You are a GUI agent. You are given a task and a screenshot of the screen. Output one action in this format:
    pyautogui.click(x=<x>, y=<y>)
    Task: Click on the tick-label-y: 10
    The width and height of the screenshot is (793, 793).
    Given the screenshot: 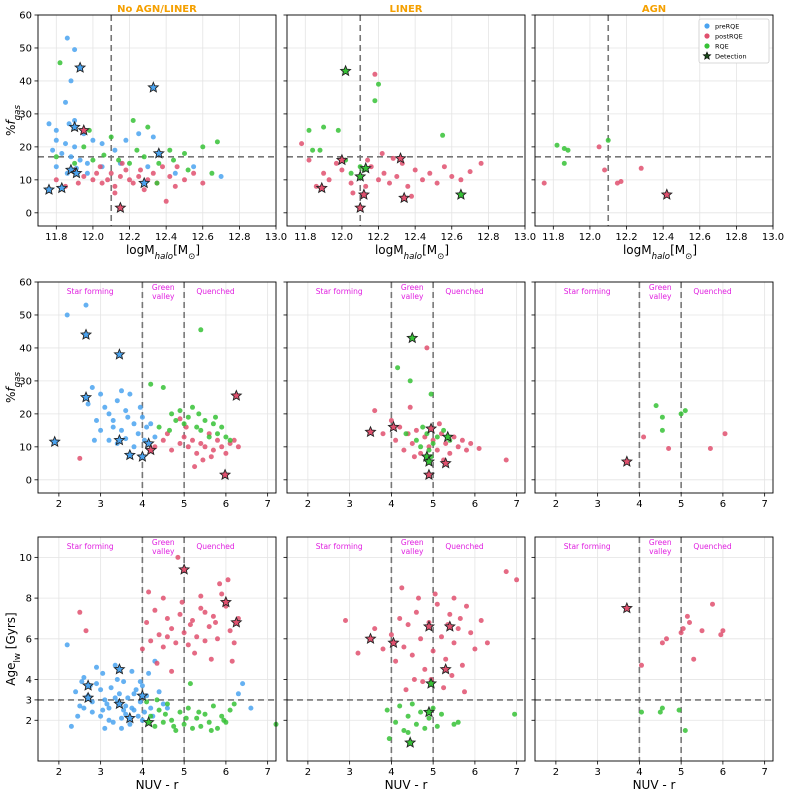 What is the action you would take?
    pyautogui.click(x=25, y=558)
    